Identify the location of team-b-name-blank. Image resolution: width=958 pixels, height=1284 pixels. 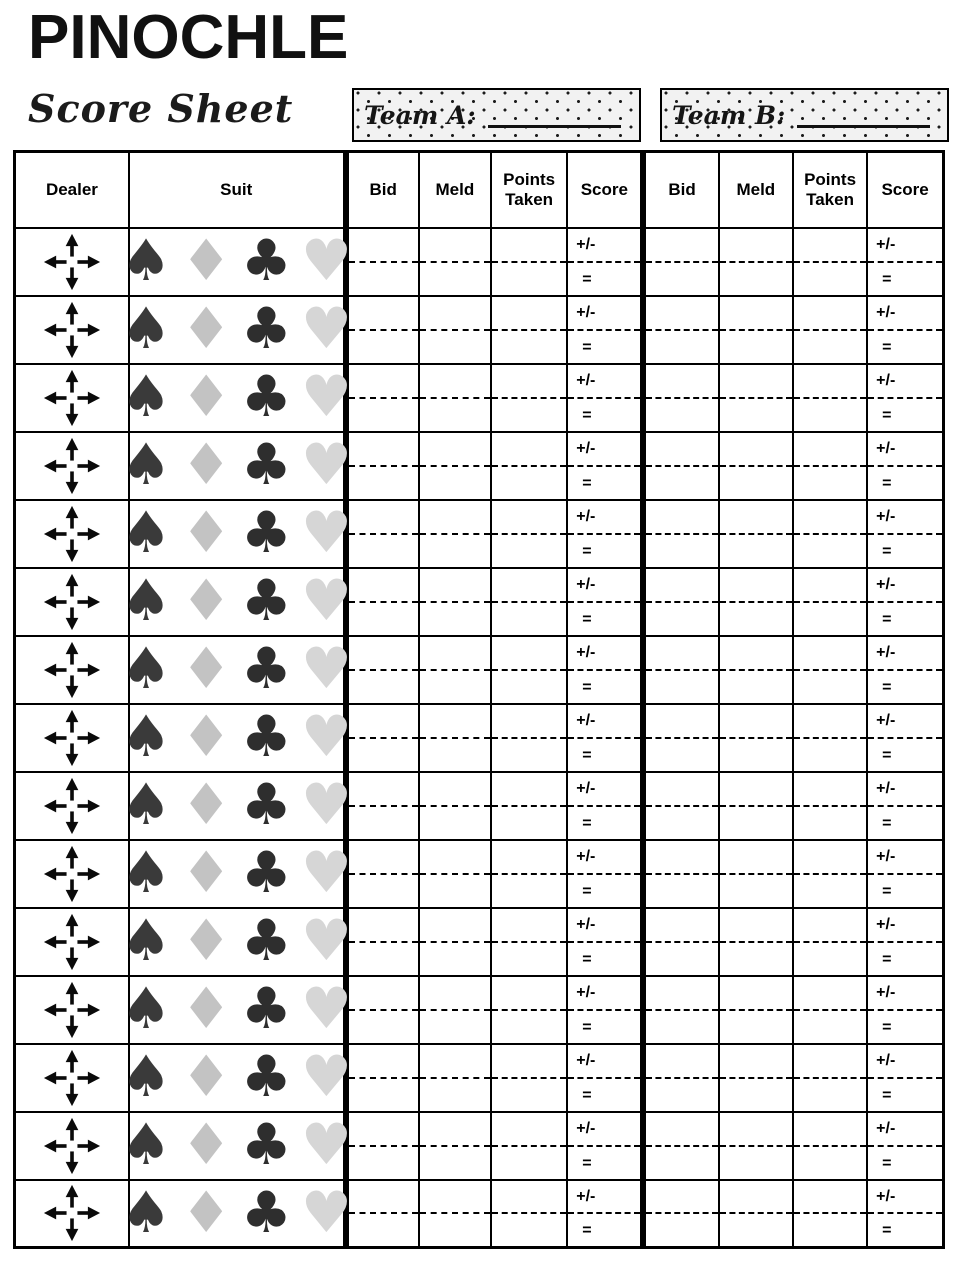
(864, 115).